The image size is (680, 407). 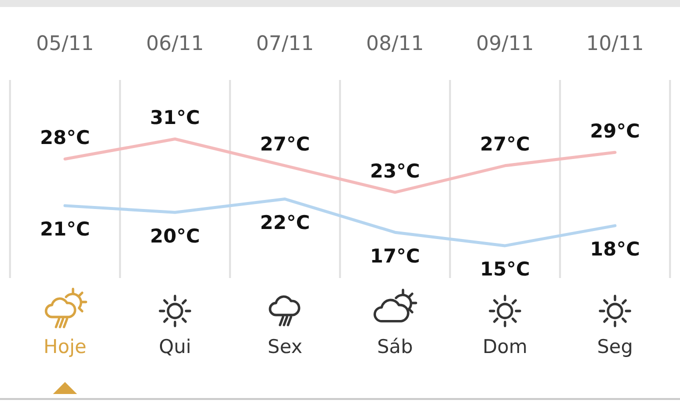 What do you see at coordinates (175, 43) in the screenshot?
I see `x-tick-label: 06/11` at bounding box center [175, 43].